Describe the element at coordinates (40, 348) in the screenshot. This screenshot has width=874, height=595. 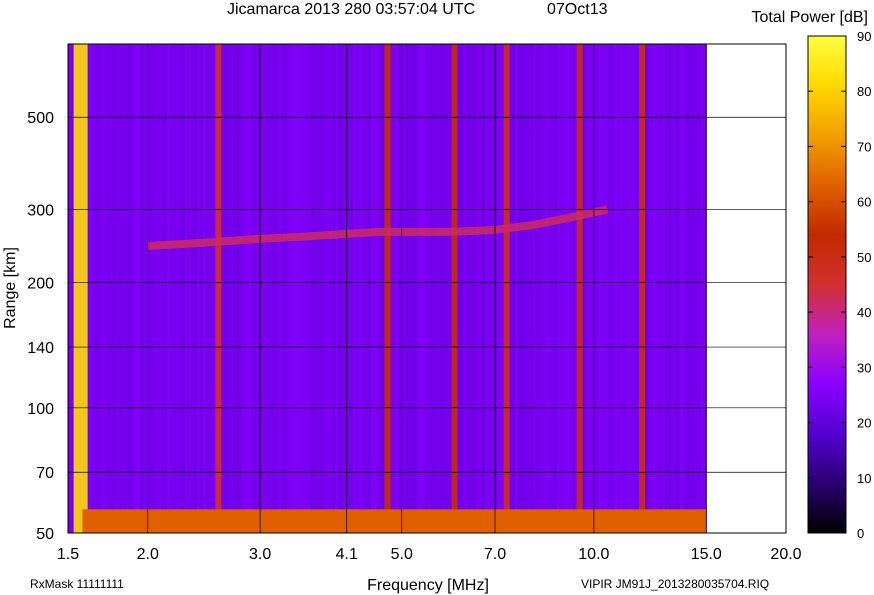
I see `y-tick-label: 140` at that location.